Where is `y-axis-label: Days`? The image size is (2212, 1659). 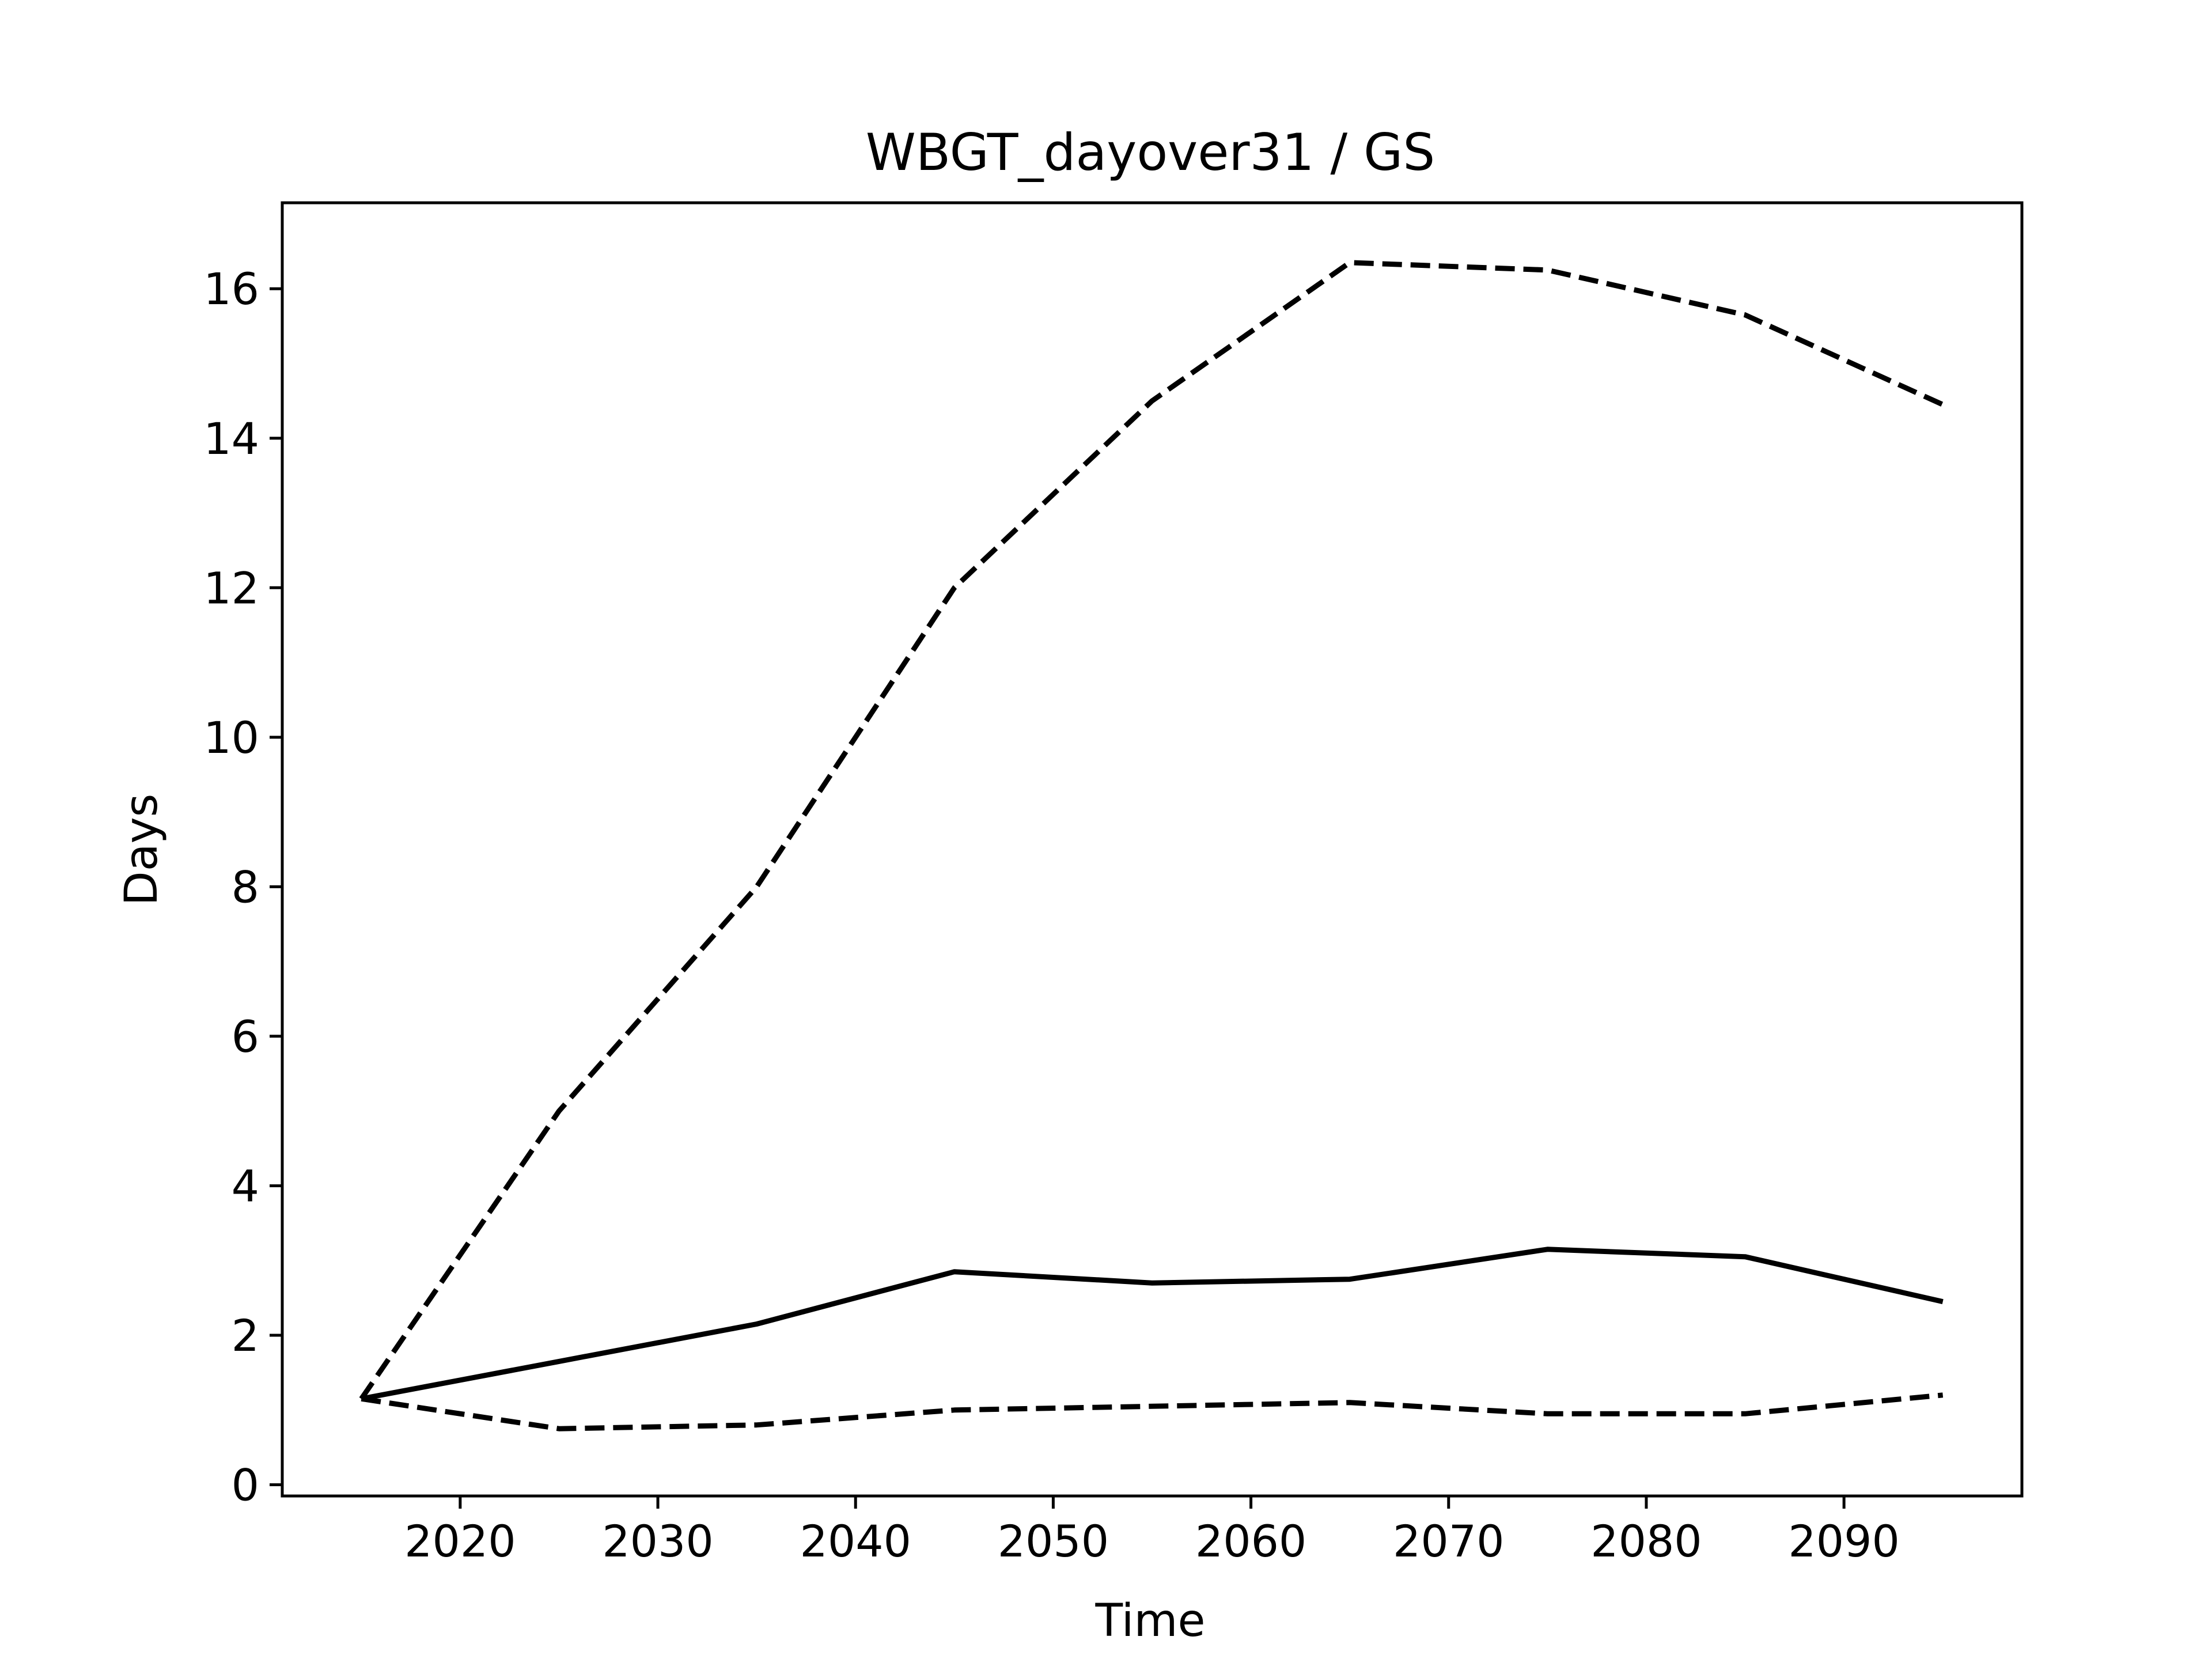
y-axis-label: Days is located at coordinates (142, 850).